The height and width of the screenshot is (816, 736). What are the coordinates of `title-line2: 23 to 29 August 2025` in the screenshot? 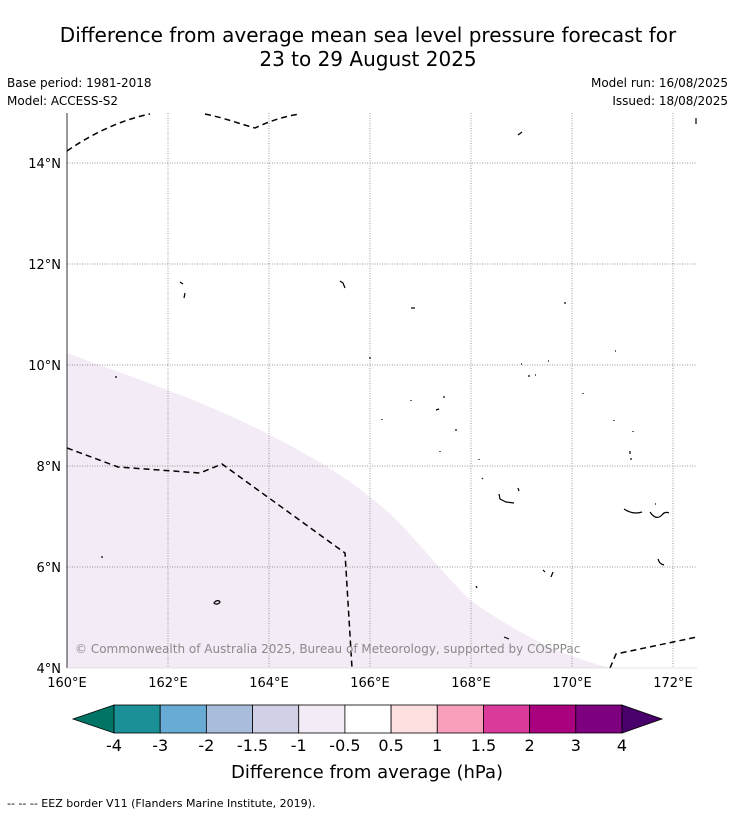 It's located at (368, 59).